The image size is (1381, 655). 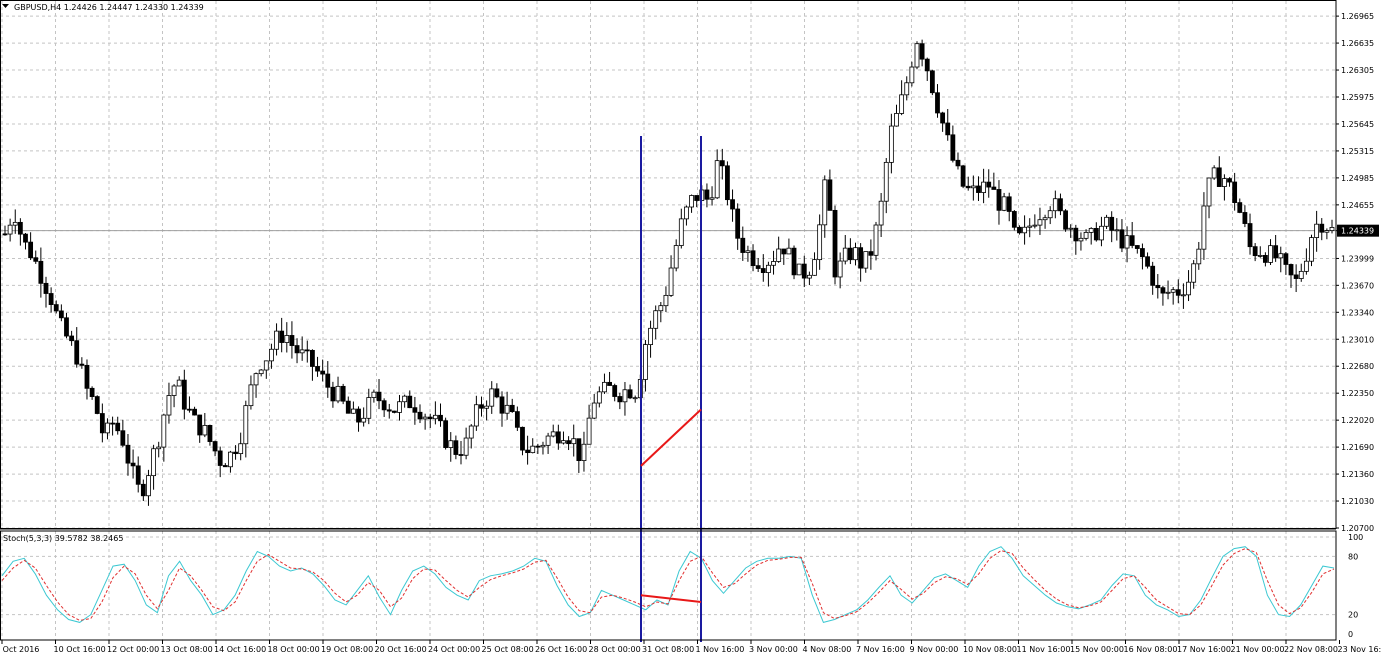 What do you see at coordinates (1357, 501) in the screenshot?
I see `price-tick-label: 1.21030` at bounding box center [1357, 501].